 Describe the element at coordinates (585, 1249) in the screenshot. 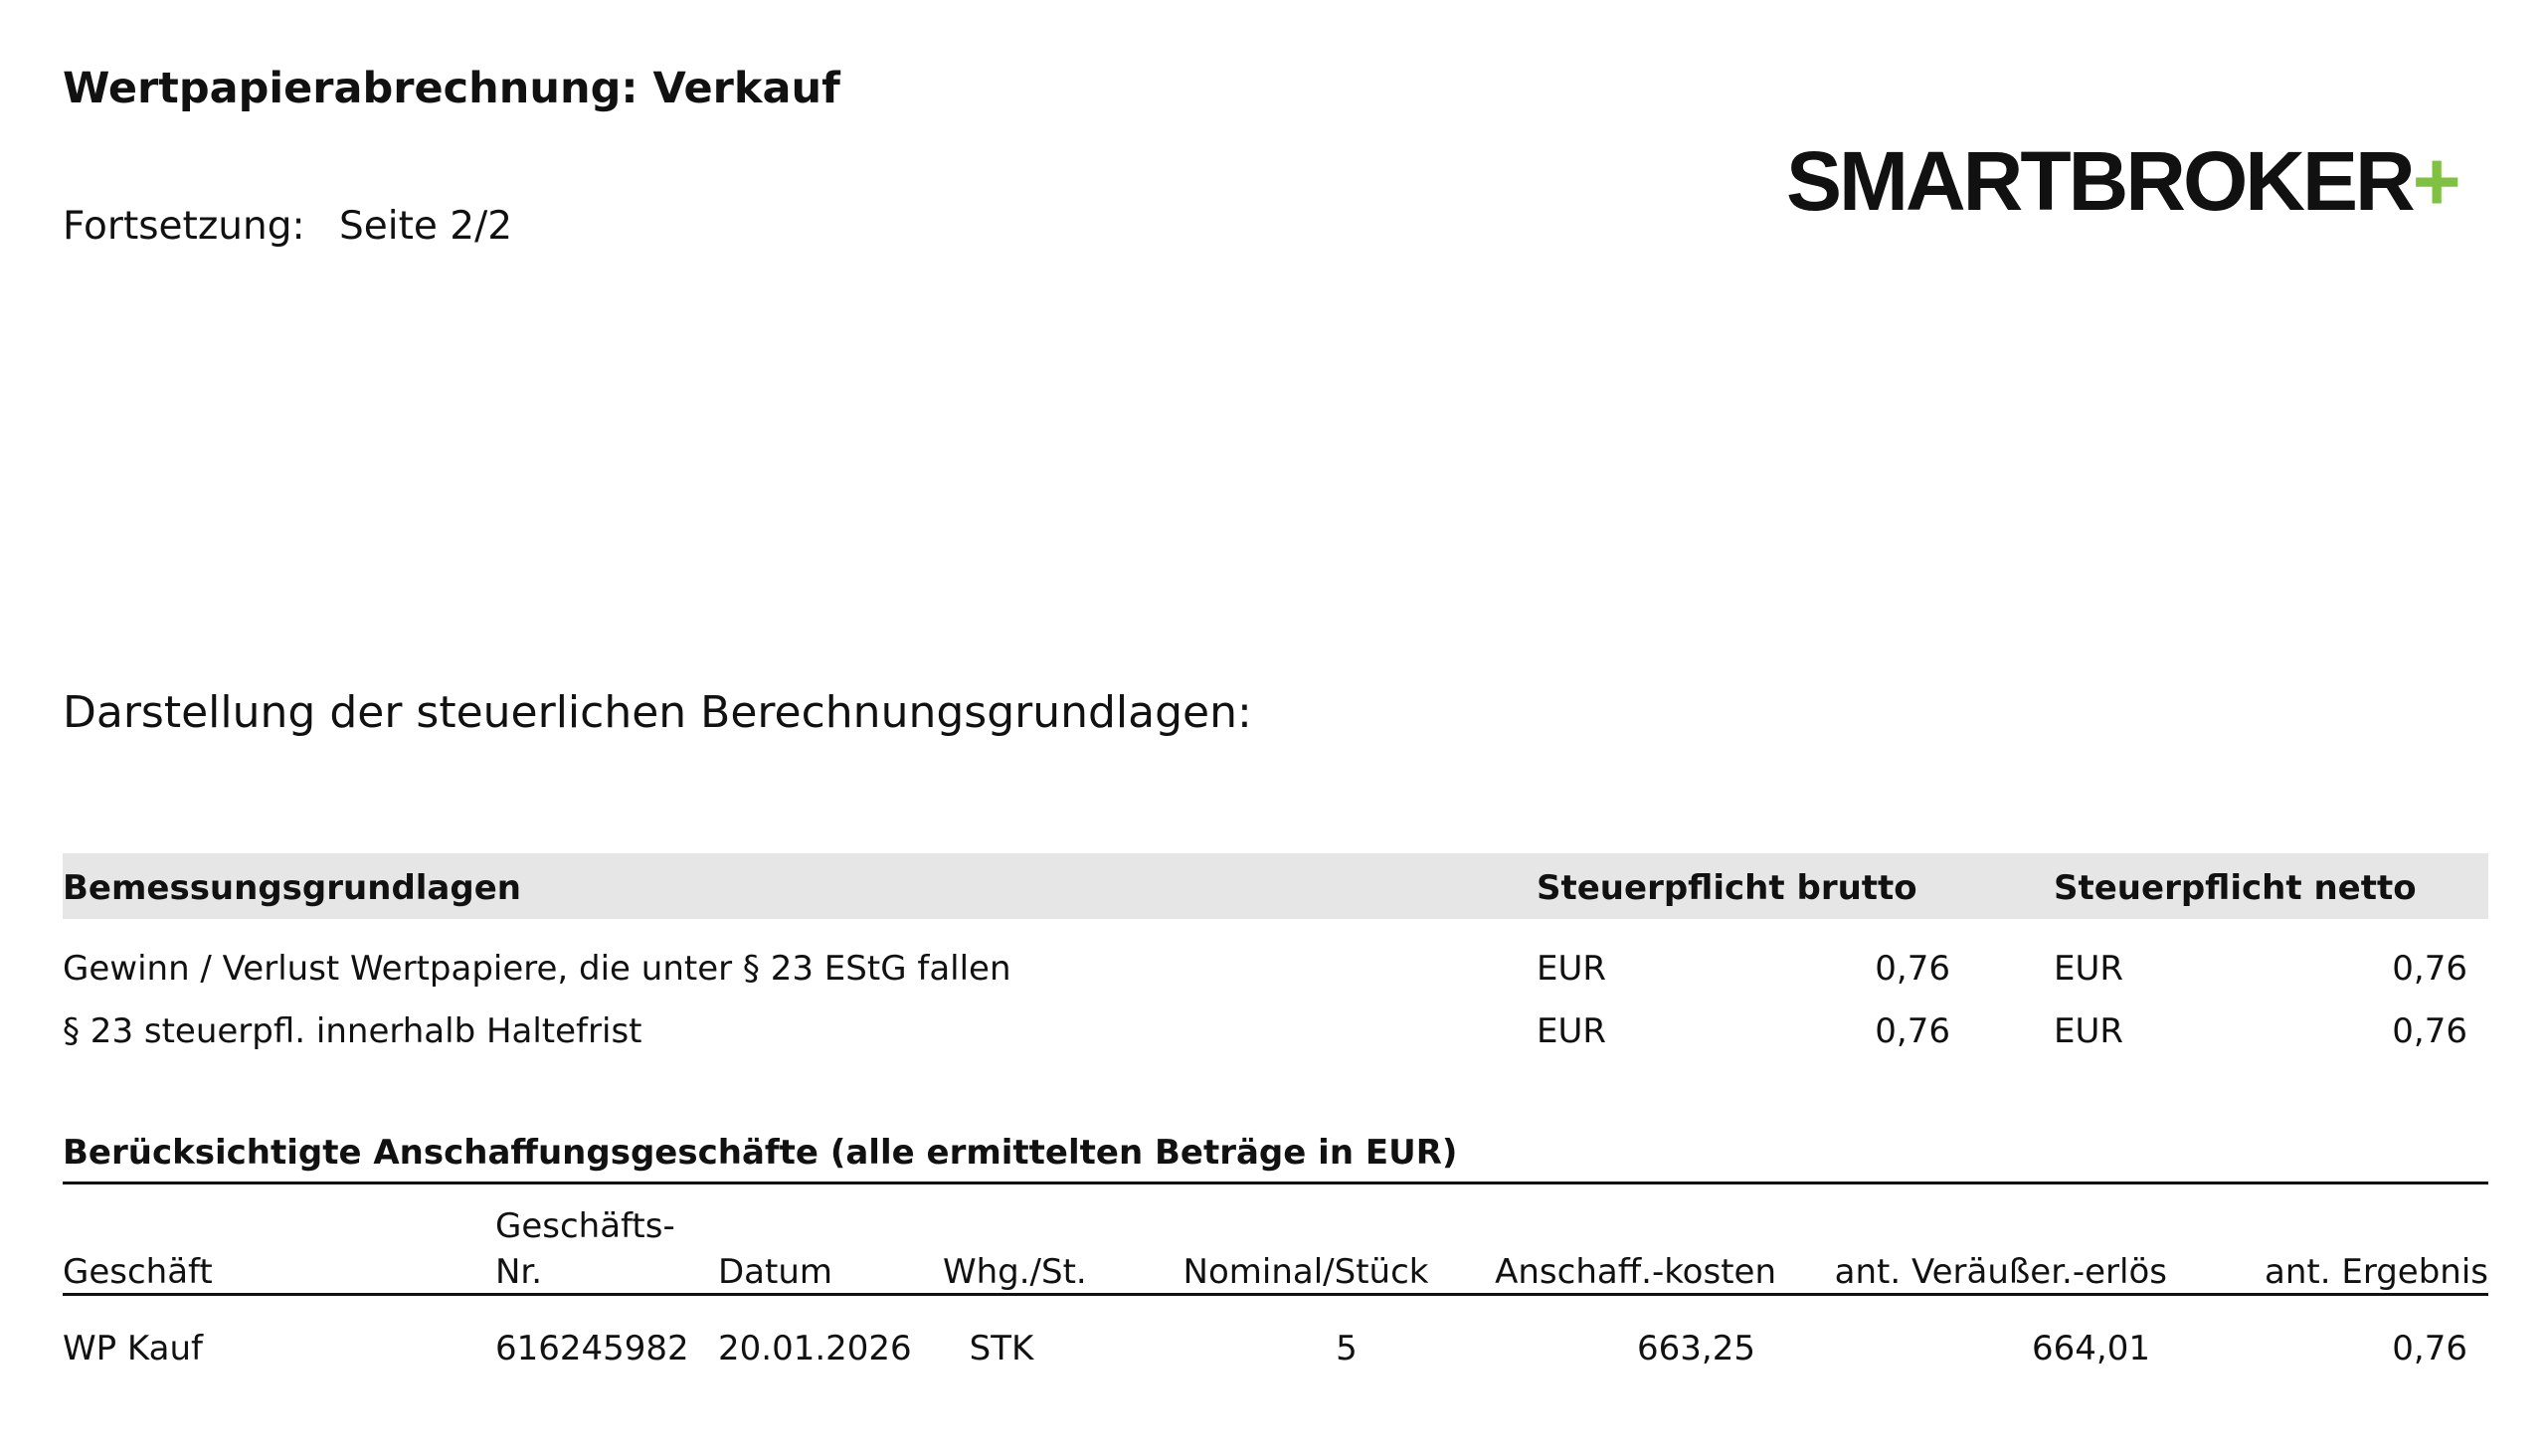

I see `column-header: Geschäfts- Nr.` at that location.